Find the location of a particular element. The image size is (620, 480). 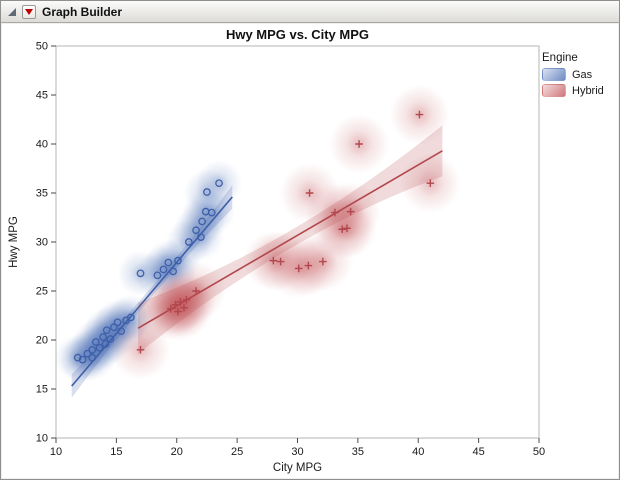

legend-title: Engine is located at coordinates (560, 58).